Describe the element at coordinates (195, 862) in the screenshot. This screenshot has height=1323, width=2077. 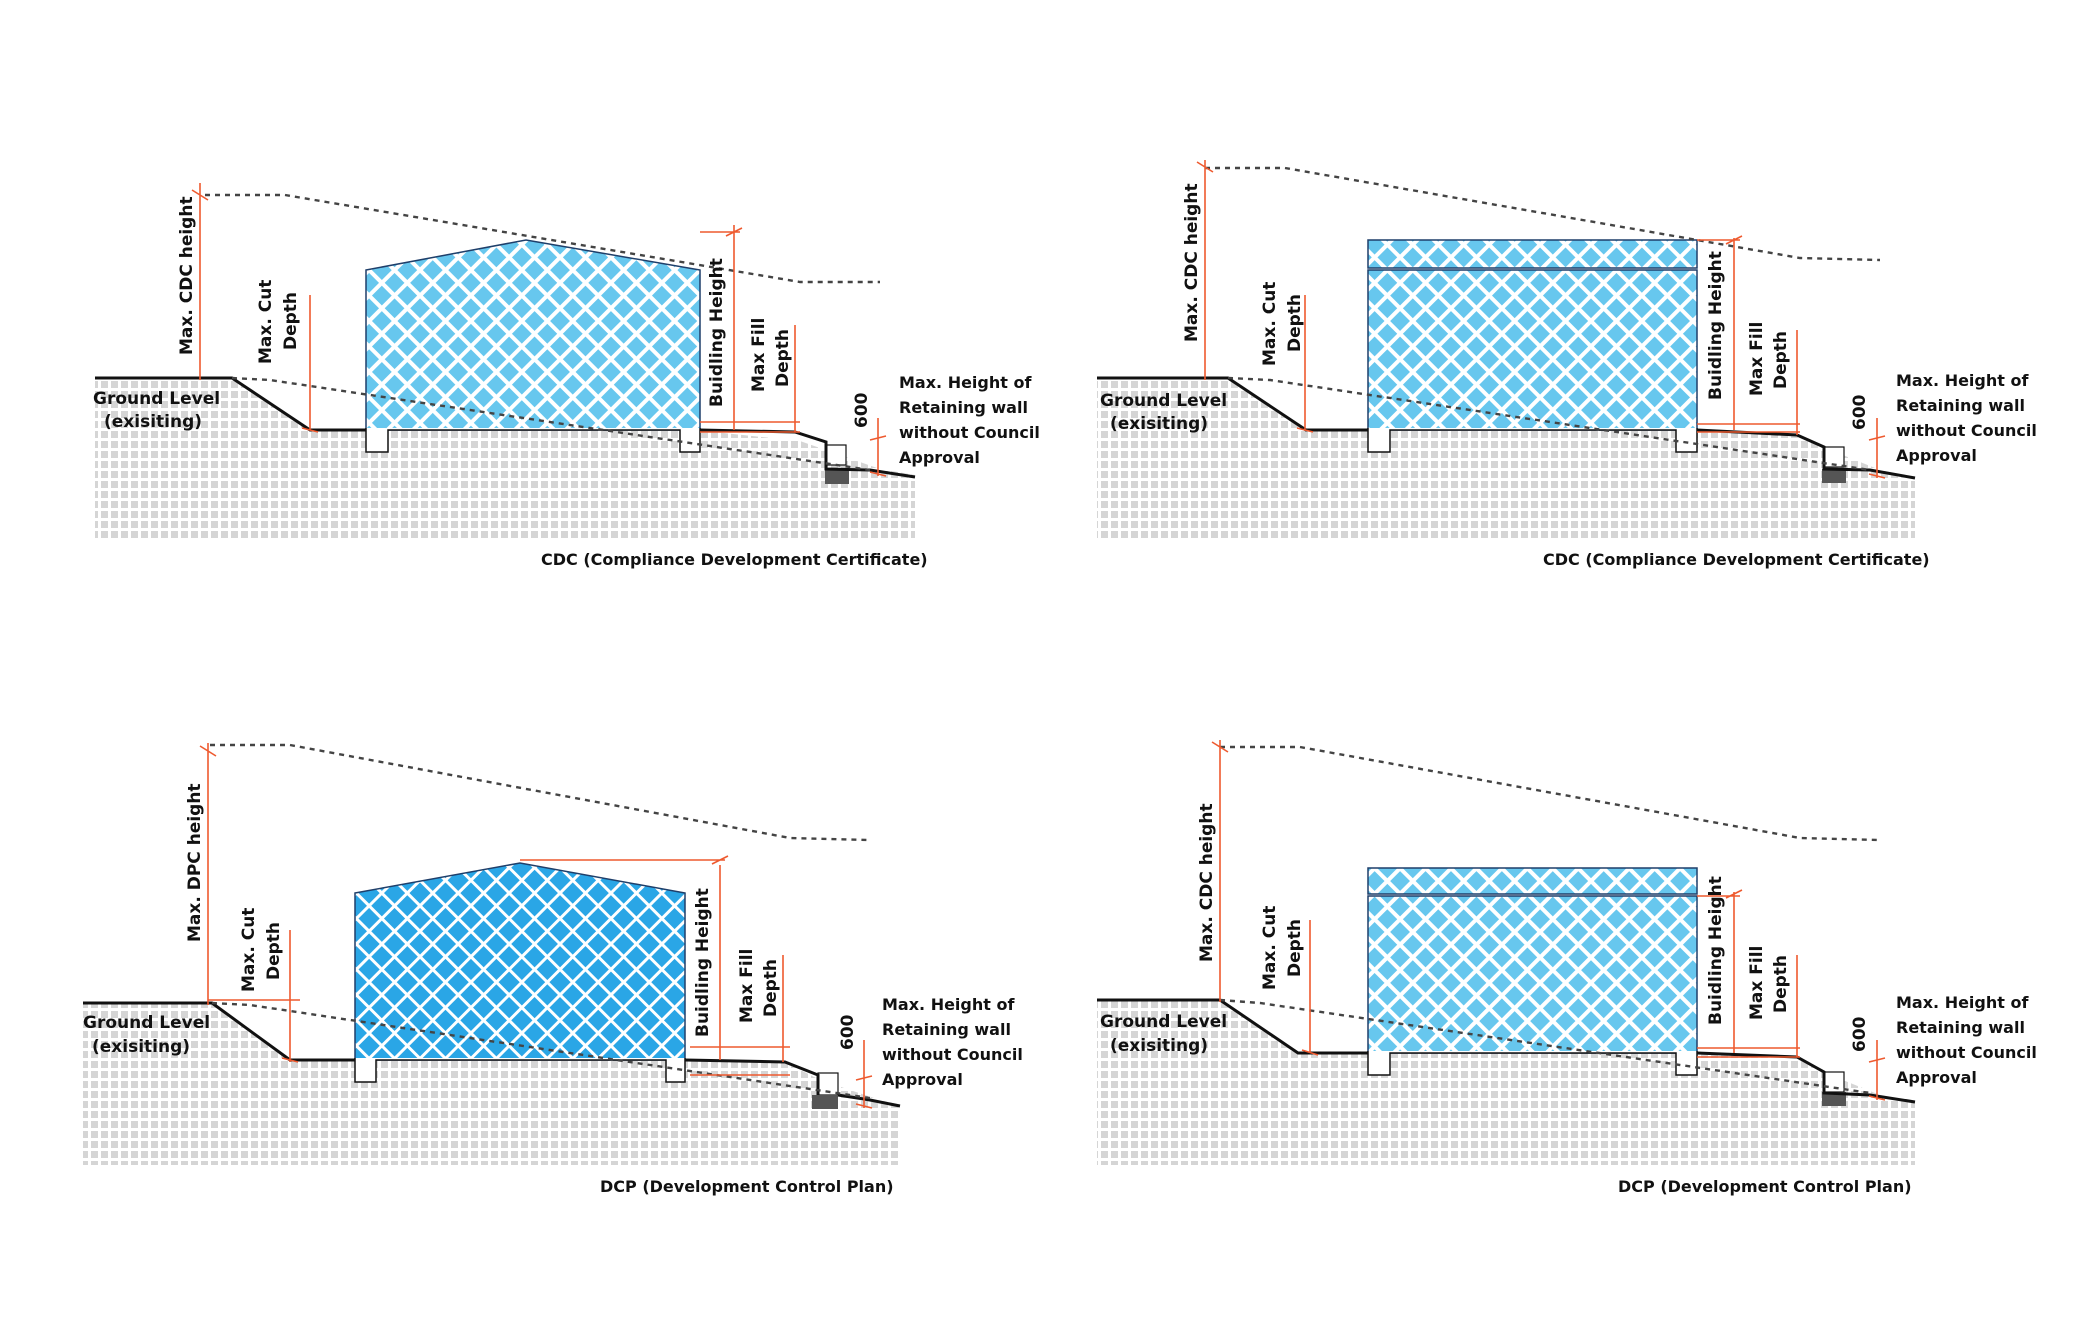
I see `max-height-label: Max. DPC height` at that location.